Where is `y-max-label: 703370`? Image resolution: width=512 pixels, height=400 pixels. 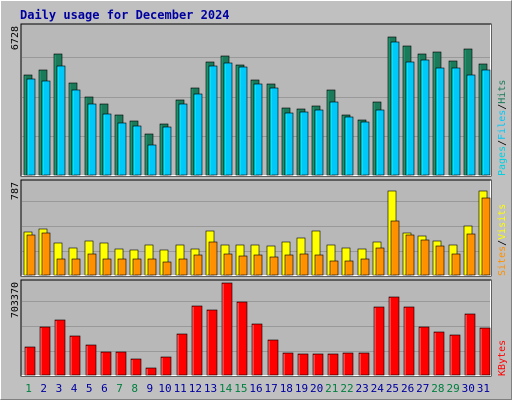 y-max-label: 703370 is located at coordinates (15, 300).